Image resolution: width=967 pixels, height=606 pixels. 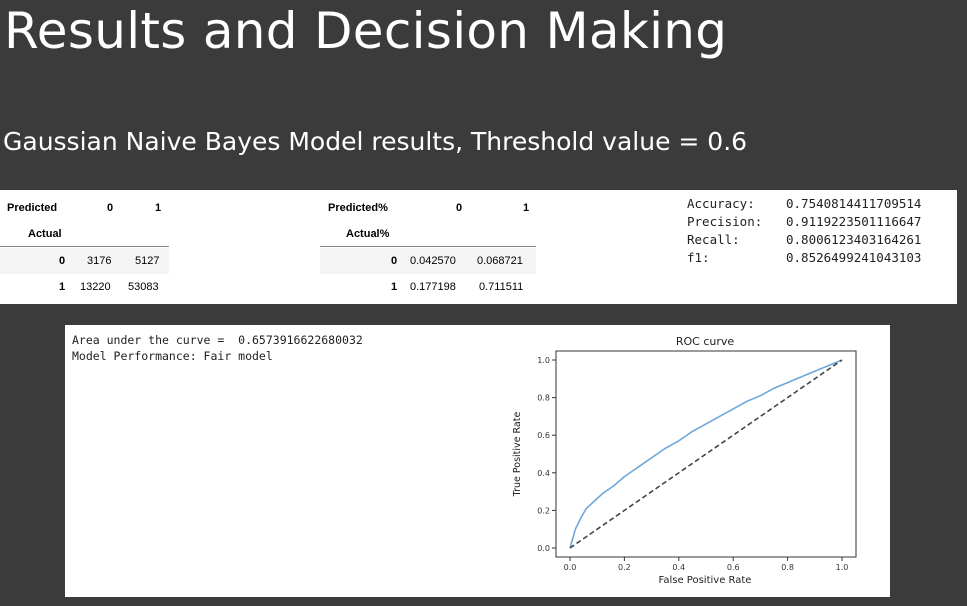 I want to click on y-tick-label: 1.0, so click(x=543, y=360).